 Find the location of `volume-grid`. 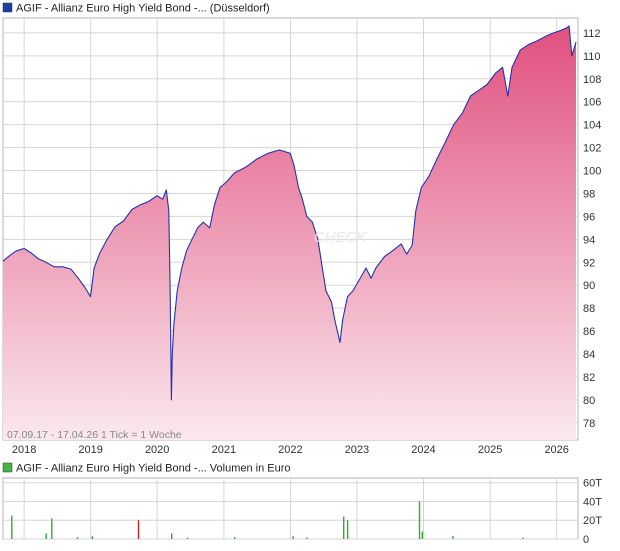

volume-grid is located at coordinates (290, 509).